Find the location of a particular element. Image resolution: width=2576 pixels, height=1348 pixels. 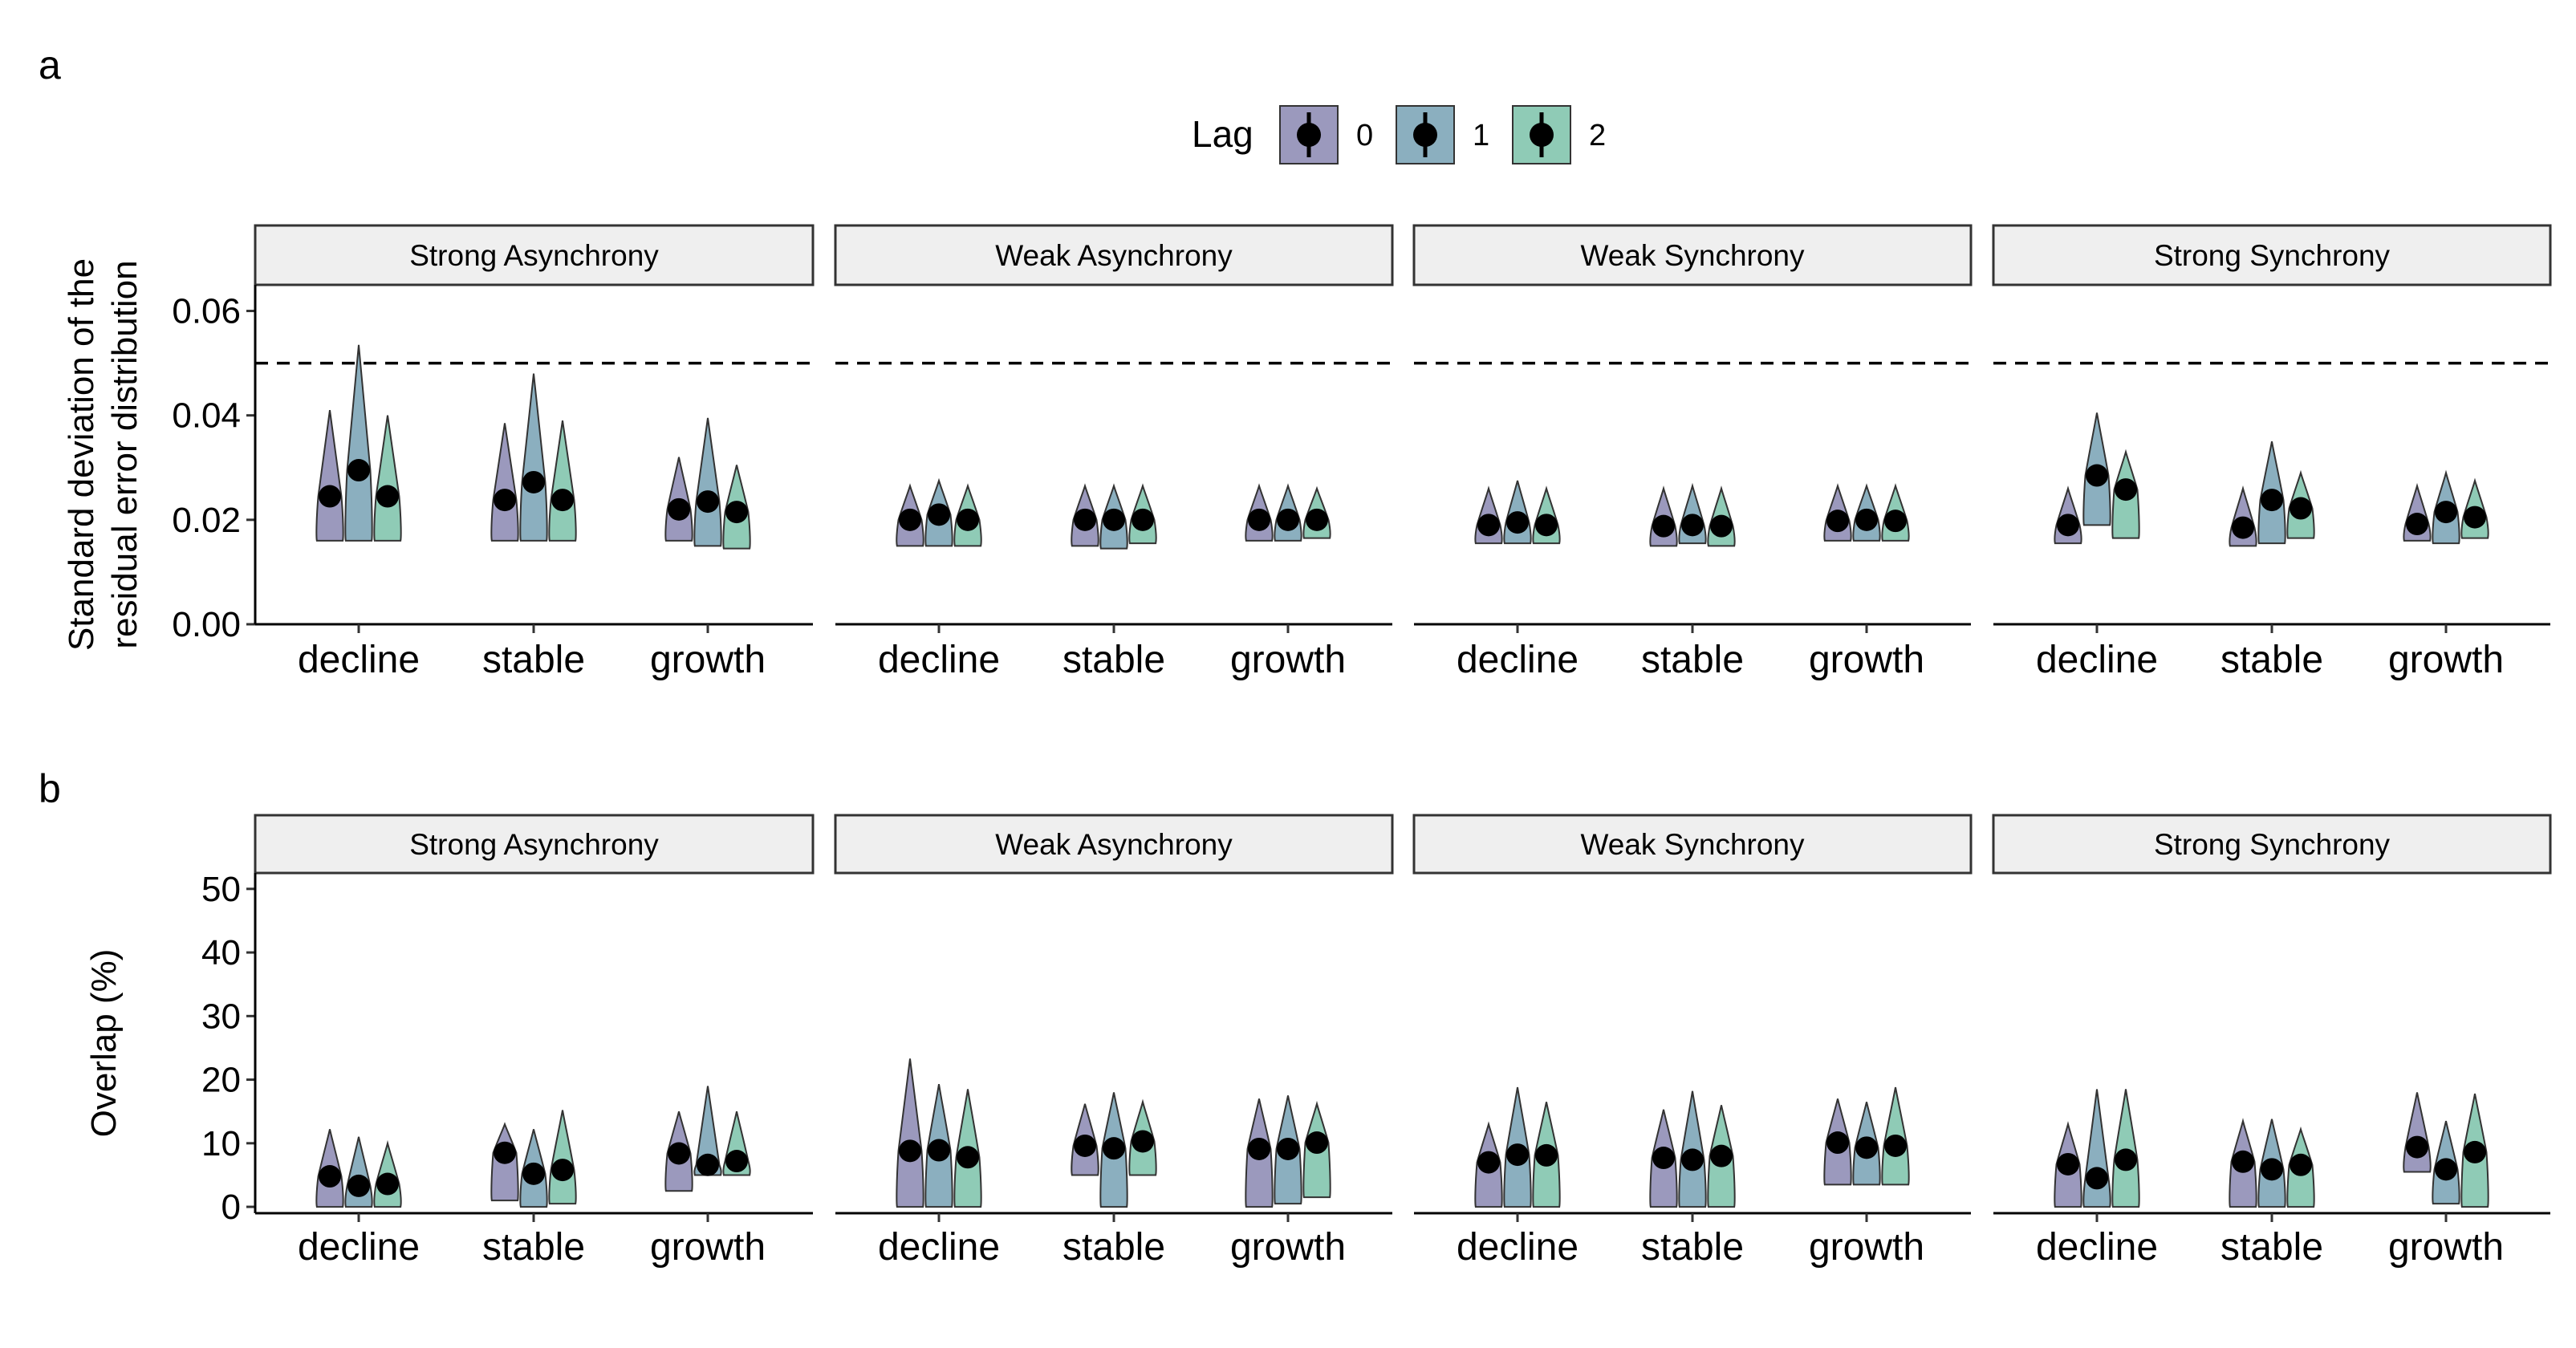

y-tick-label: 0 is located at coordinates (231, 1207).